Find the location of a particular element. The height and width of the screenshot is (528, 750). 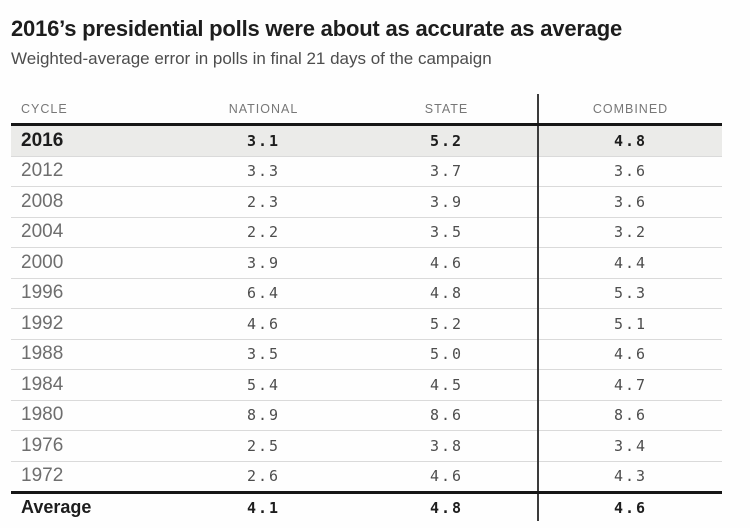

table-row: 1984 5.4 4.5 4.7 is located at coordinates (366, 385).